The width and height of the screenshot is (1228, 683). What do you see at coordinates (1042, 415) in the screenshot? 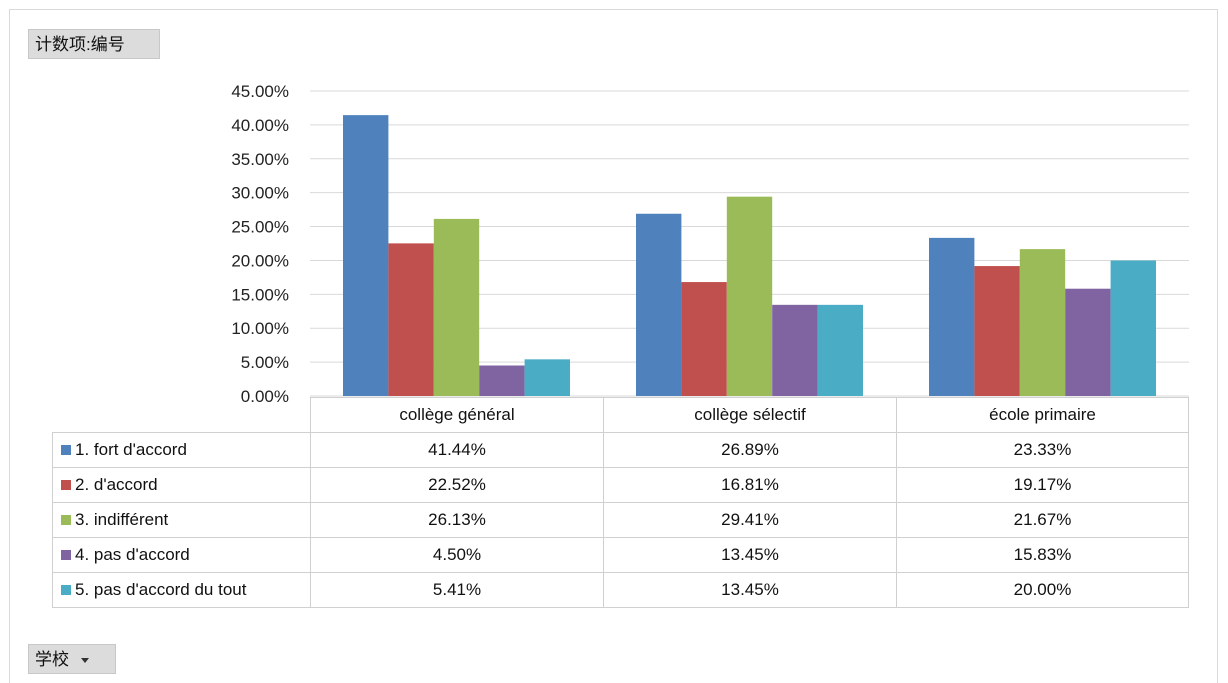
I see `category-header: école primaire` at bounding box center [1042, 415].